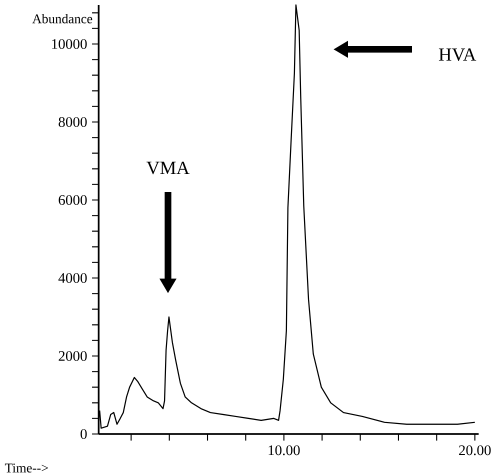 The height and width of the screenshot is (476, 498). I want to click on x-tick-label: 10.00, so click(284, 450).